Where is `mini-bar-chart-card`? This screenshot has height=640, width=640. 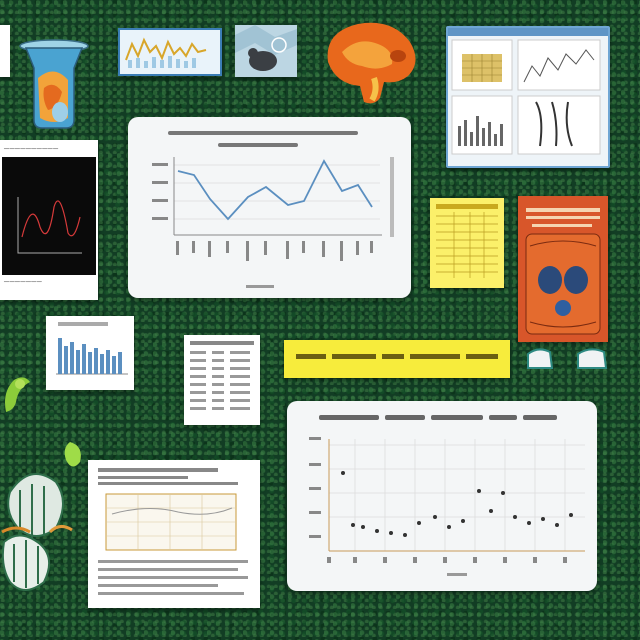 mini-bar-chart-card is located at coordinates (170, 52).